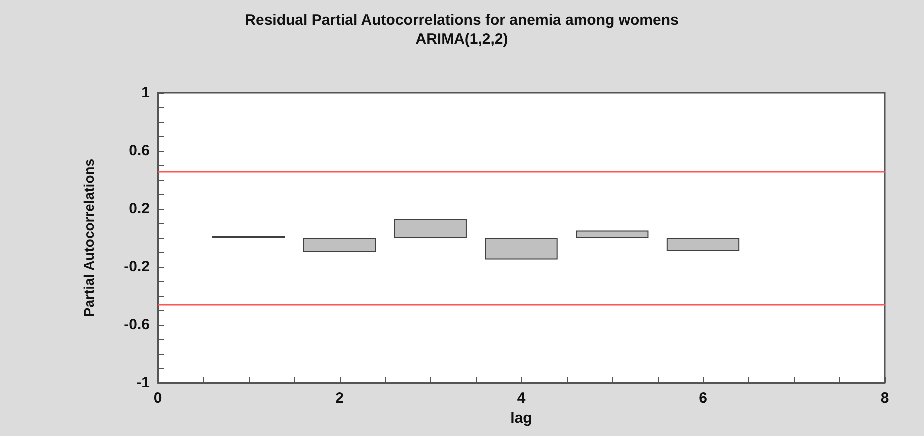 The height and width of the screenshot is (436, 924). Describe the element at coordinates (89, 238) in the screenshot. I see `y-axis-title: Partial Autocorrelations` at that location.